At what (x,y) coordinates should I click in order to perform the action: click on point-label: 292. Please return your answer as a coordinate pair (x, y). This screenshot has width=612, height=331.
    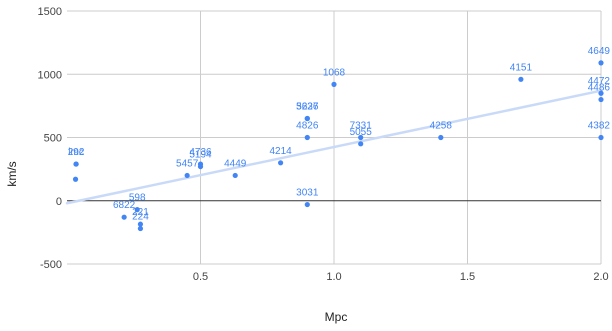
    Looking at the image, I should click on (76, 152).